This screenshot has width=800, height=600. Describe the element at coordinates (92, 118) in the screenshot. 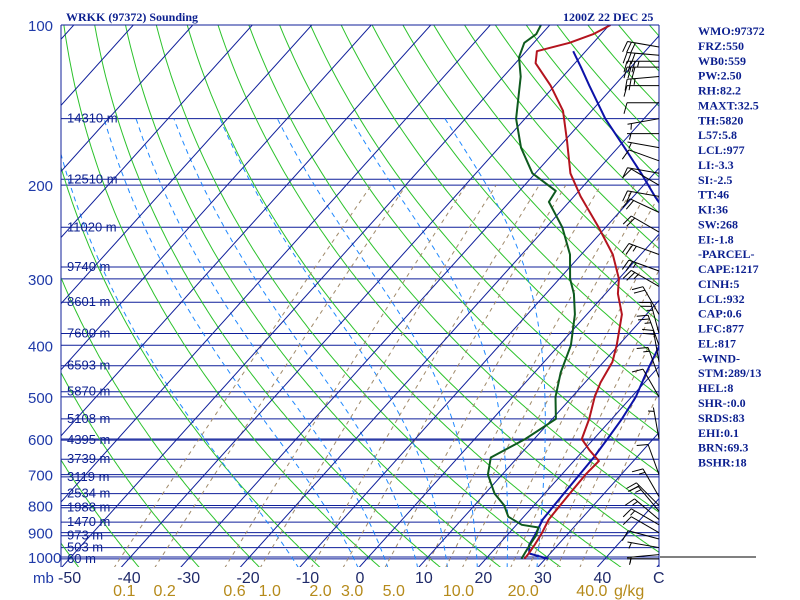

I see `height-tick-label: 14310 m` at that location.